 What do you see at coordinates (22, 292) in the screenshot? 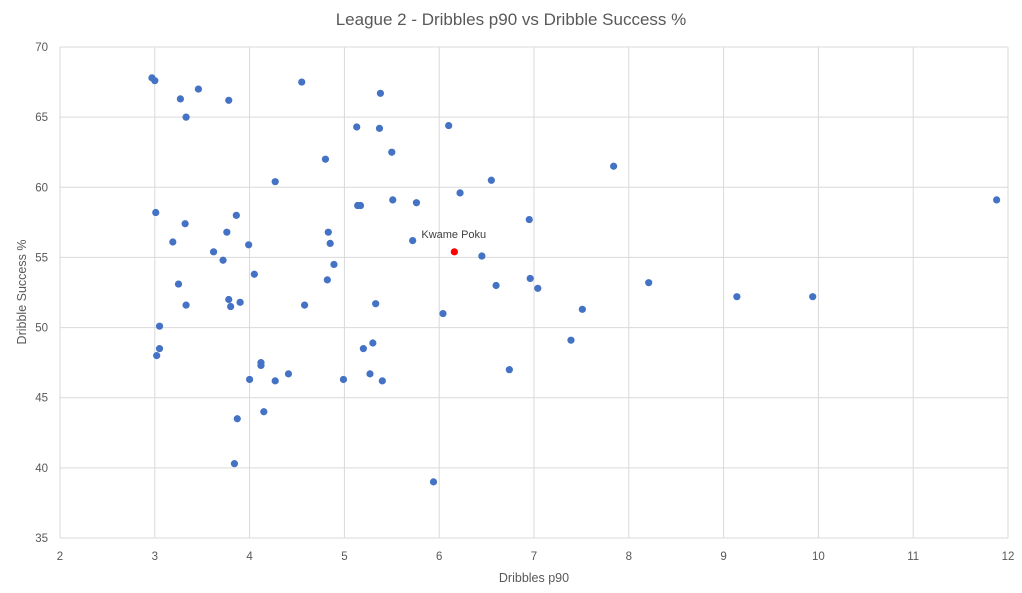
I see `y-axis-title: Dribble Success %` at bounding box center [22, 292].